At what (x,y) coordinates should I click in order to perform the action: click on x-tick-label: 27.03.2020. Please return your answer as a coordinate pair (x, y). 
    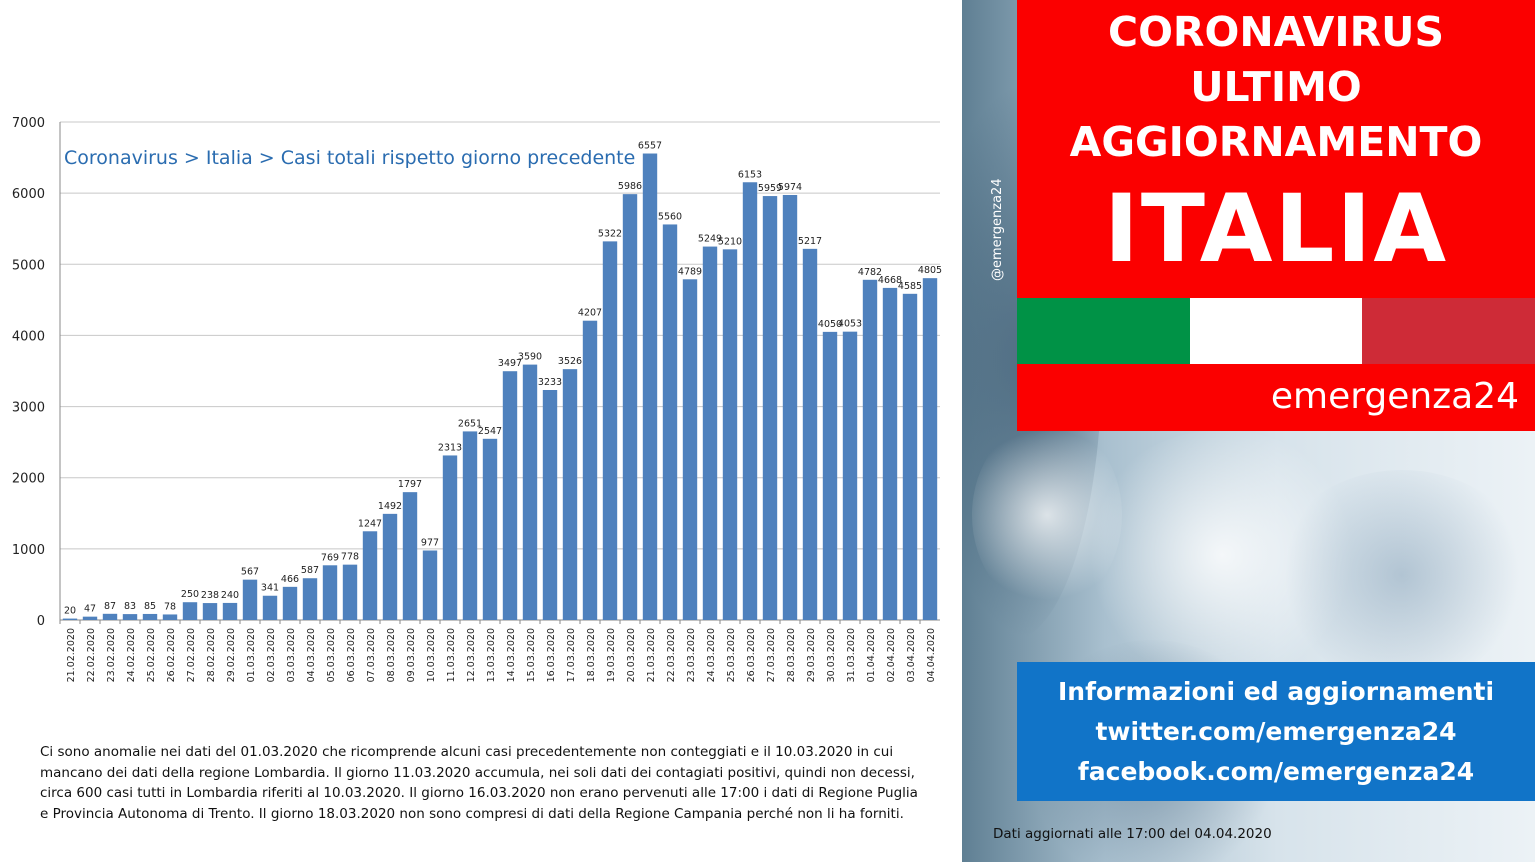
    Looking at the image, I should click on (771, 655).